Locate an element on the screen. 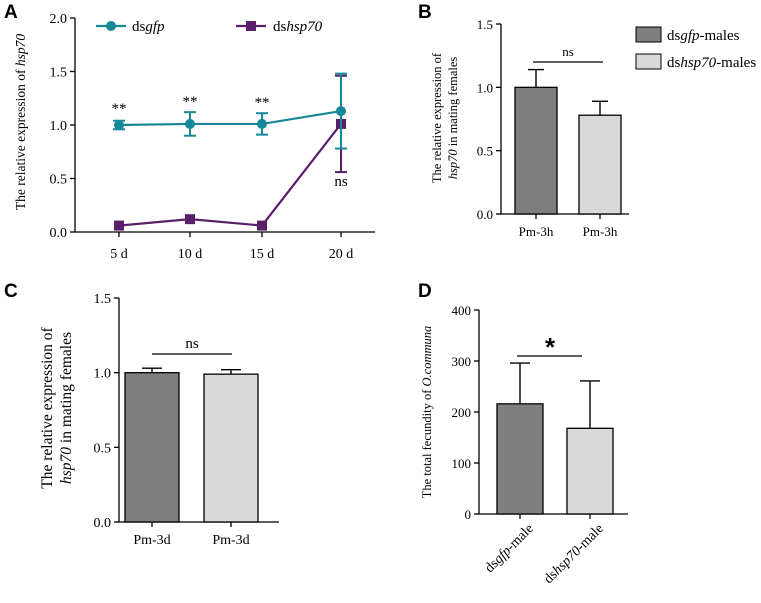 The image size is (761, 603). panel-b-letter: B is located at coordinates (425, 12).